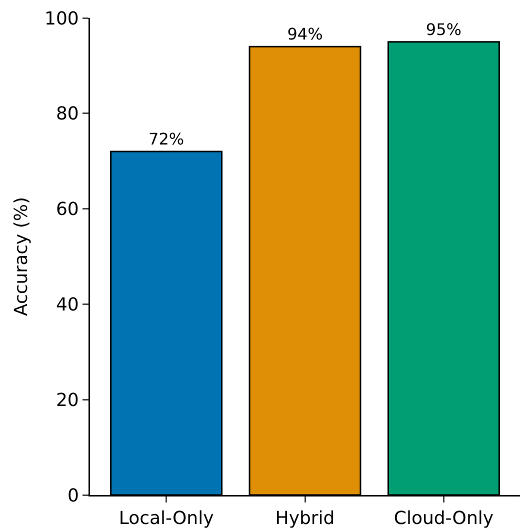  Describe the element at coordinates (61, 19) in the screenshot. I see `y-tick-label: 100` at that location.